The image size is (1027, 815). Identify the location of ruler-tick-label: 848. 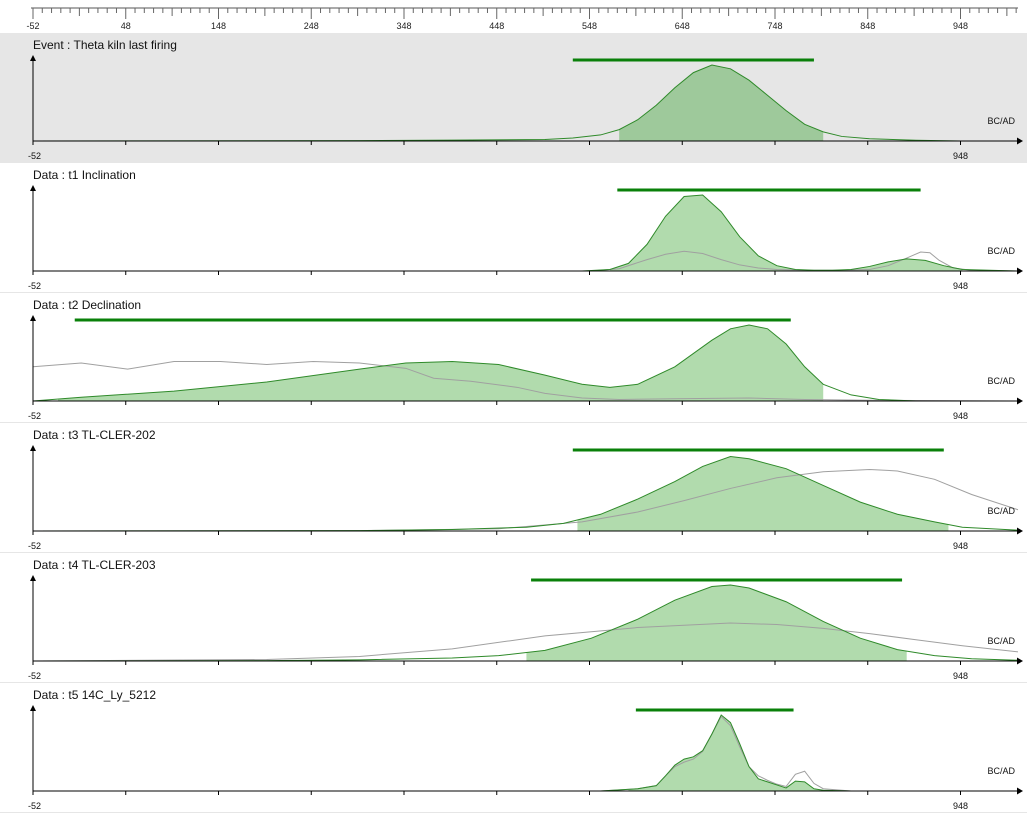
(867, 26).